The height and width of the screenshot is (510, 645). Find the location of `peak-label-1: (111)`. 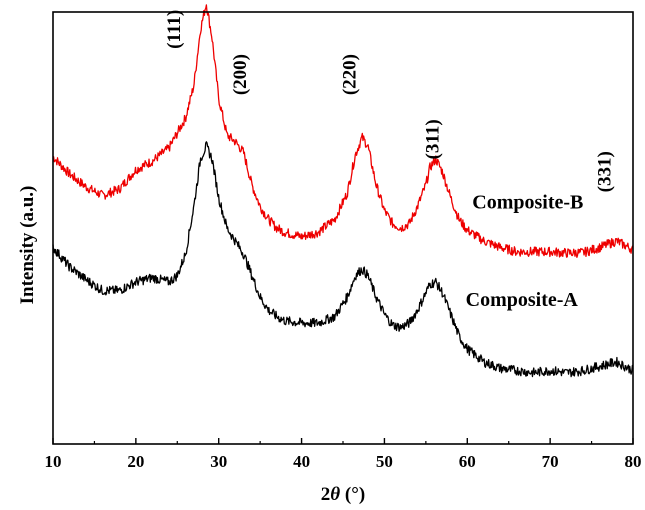

peak-label-1: (111) is located at coordinates (174, 29).